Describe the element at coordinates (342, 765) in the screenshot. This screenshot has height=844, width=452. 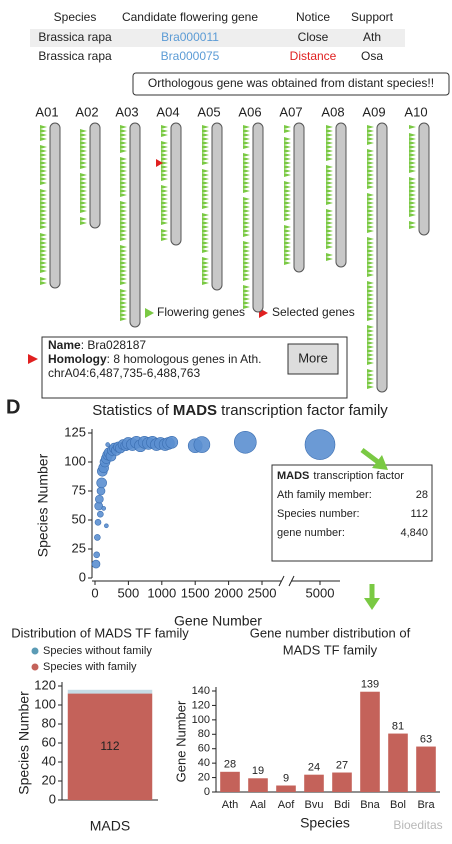
I see `data-label: 27` at that location.